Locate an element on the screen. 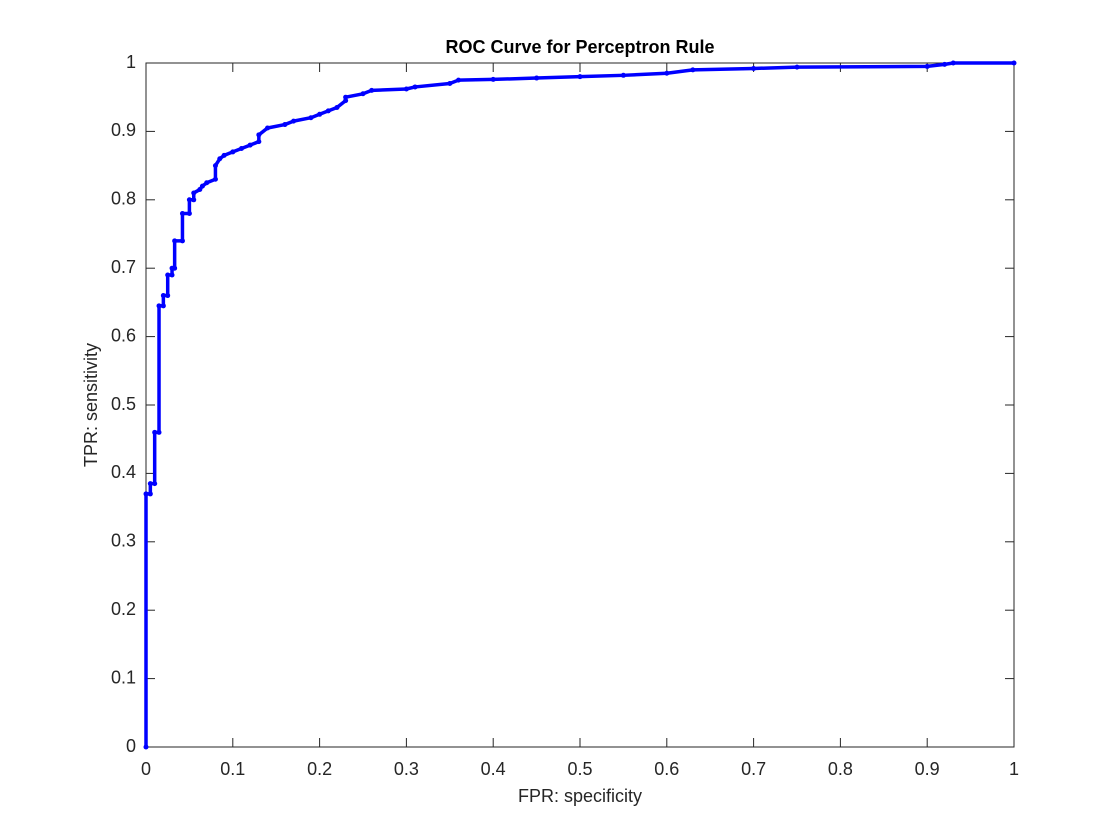  x-axis-label: FPR: specificity is located at coordinates (580, 796).